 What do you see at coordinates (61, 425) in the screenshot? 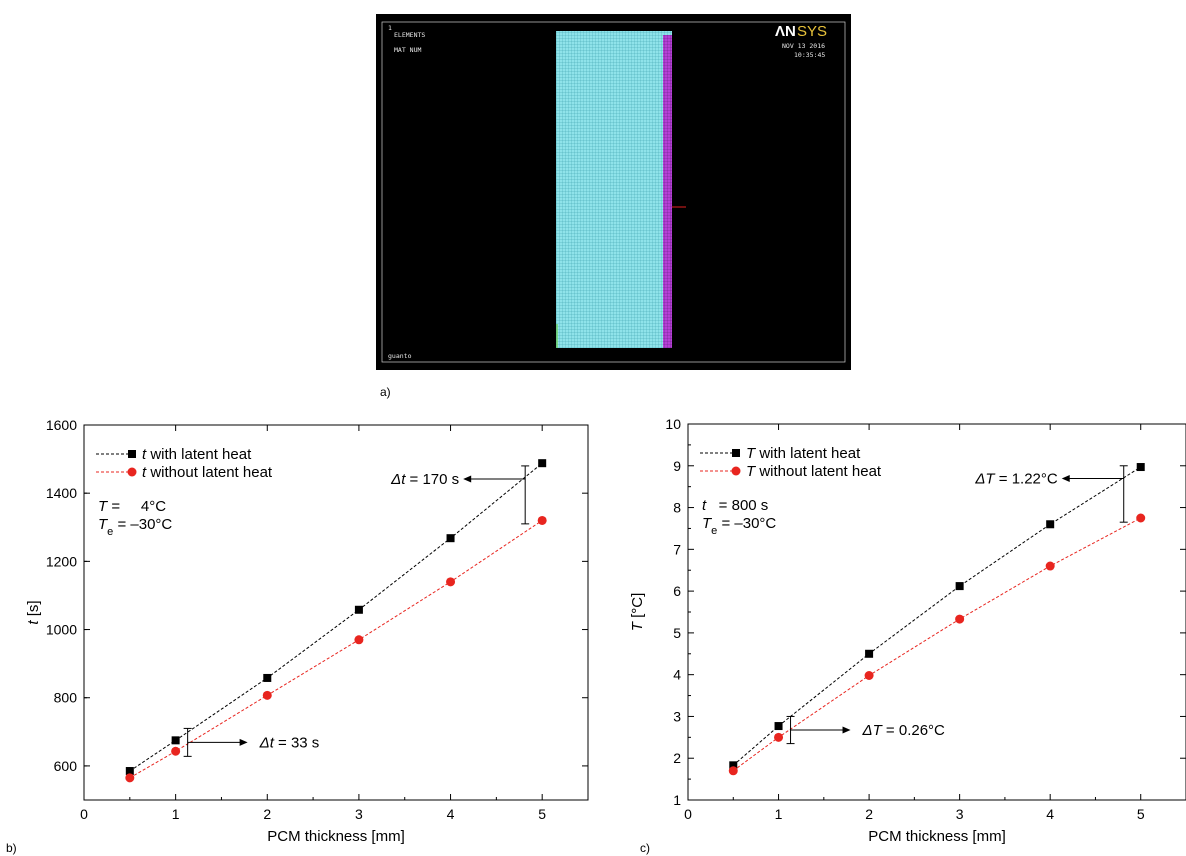
I see `chart-0-ytick-label-5: 1600` at bounding box center [61, 425].